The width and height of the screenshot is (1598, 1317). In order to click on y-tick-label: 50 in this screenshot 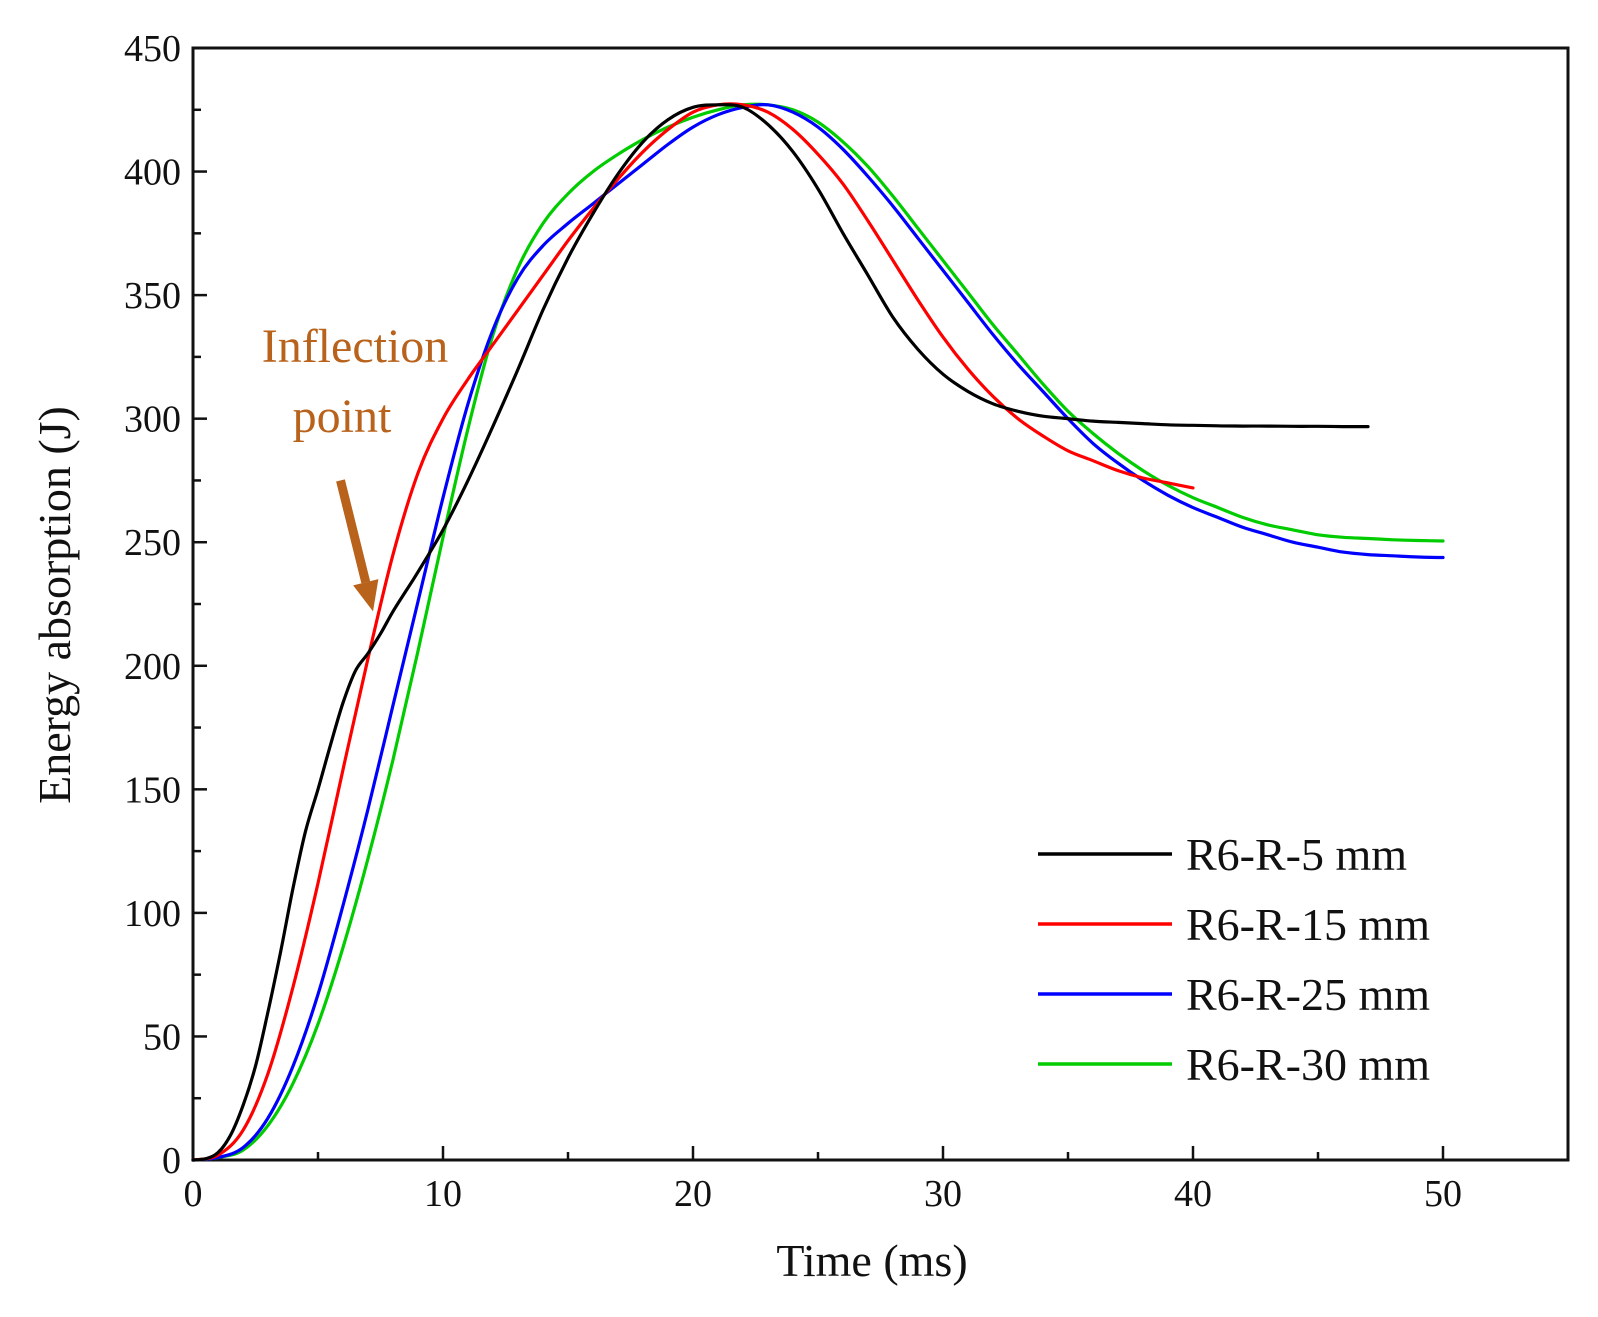, I will do `click(162, 1037)`.